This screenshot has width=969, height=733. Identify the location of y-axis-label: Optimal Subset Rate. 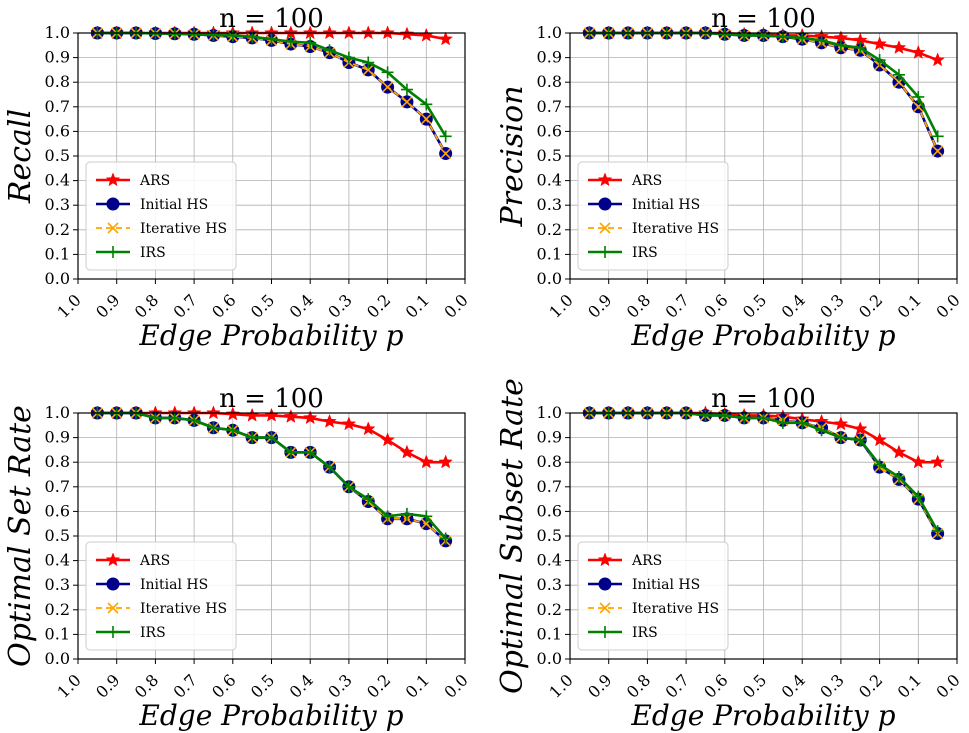
(512, 536).